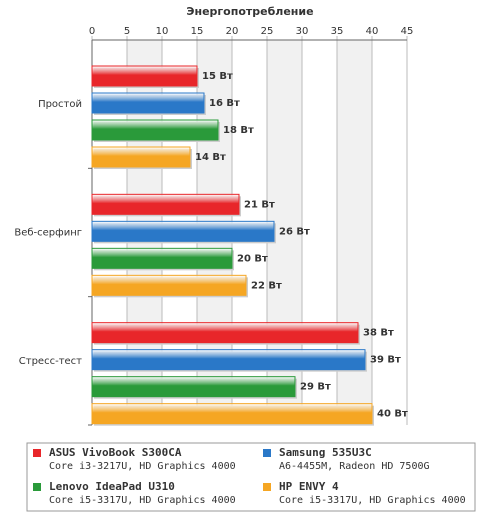  I want to click on legend-name: ASUS VivoBook S300CA, so click(115, 452).